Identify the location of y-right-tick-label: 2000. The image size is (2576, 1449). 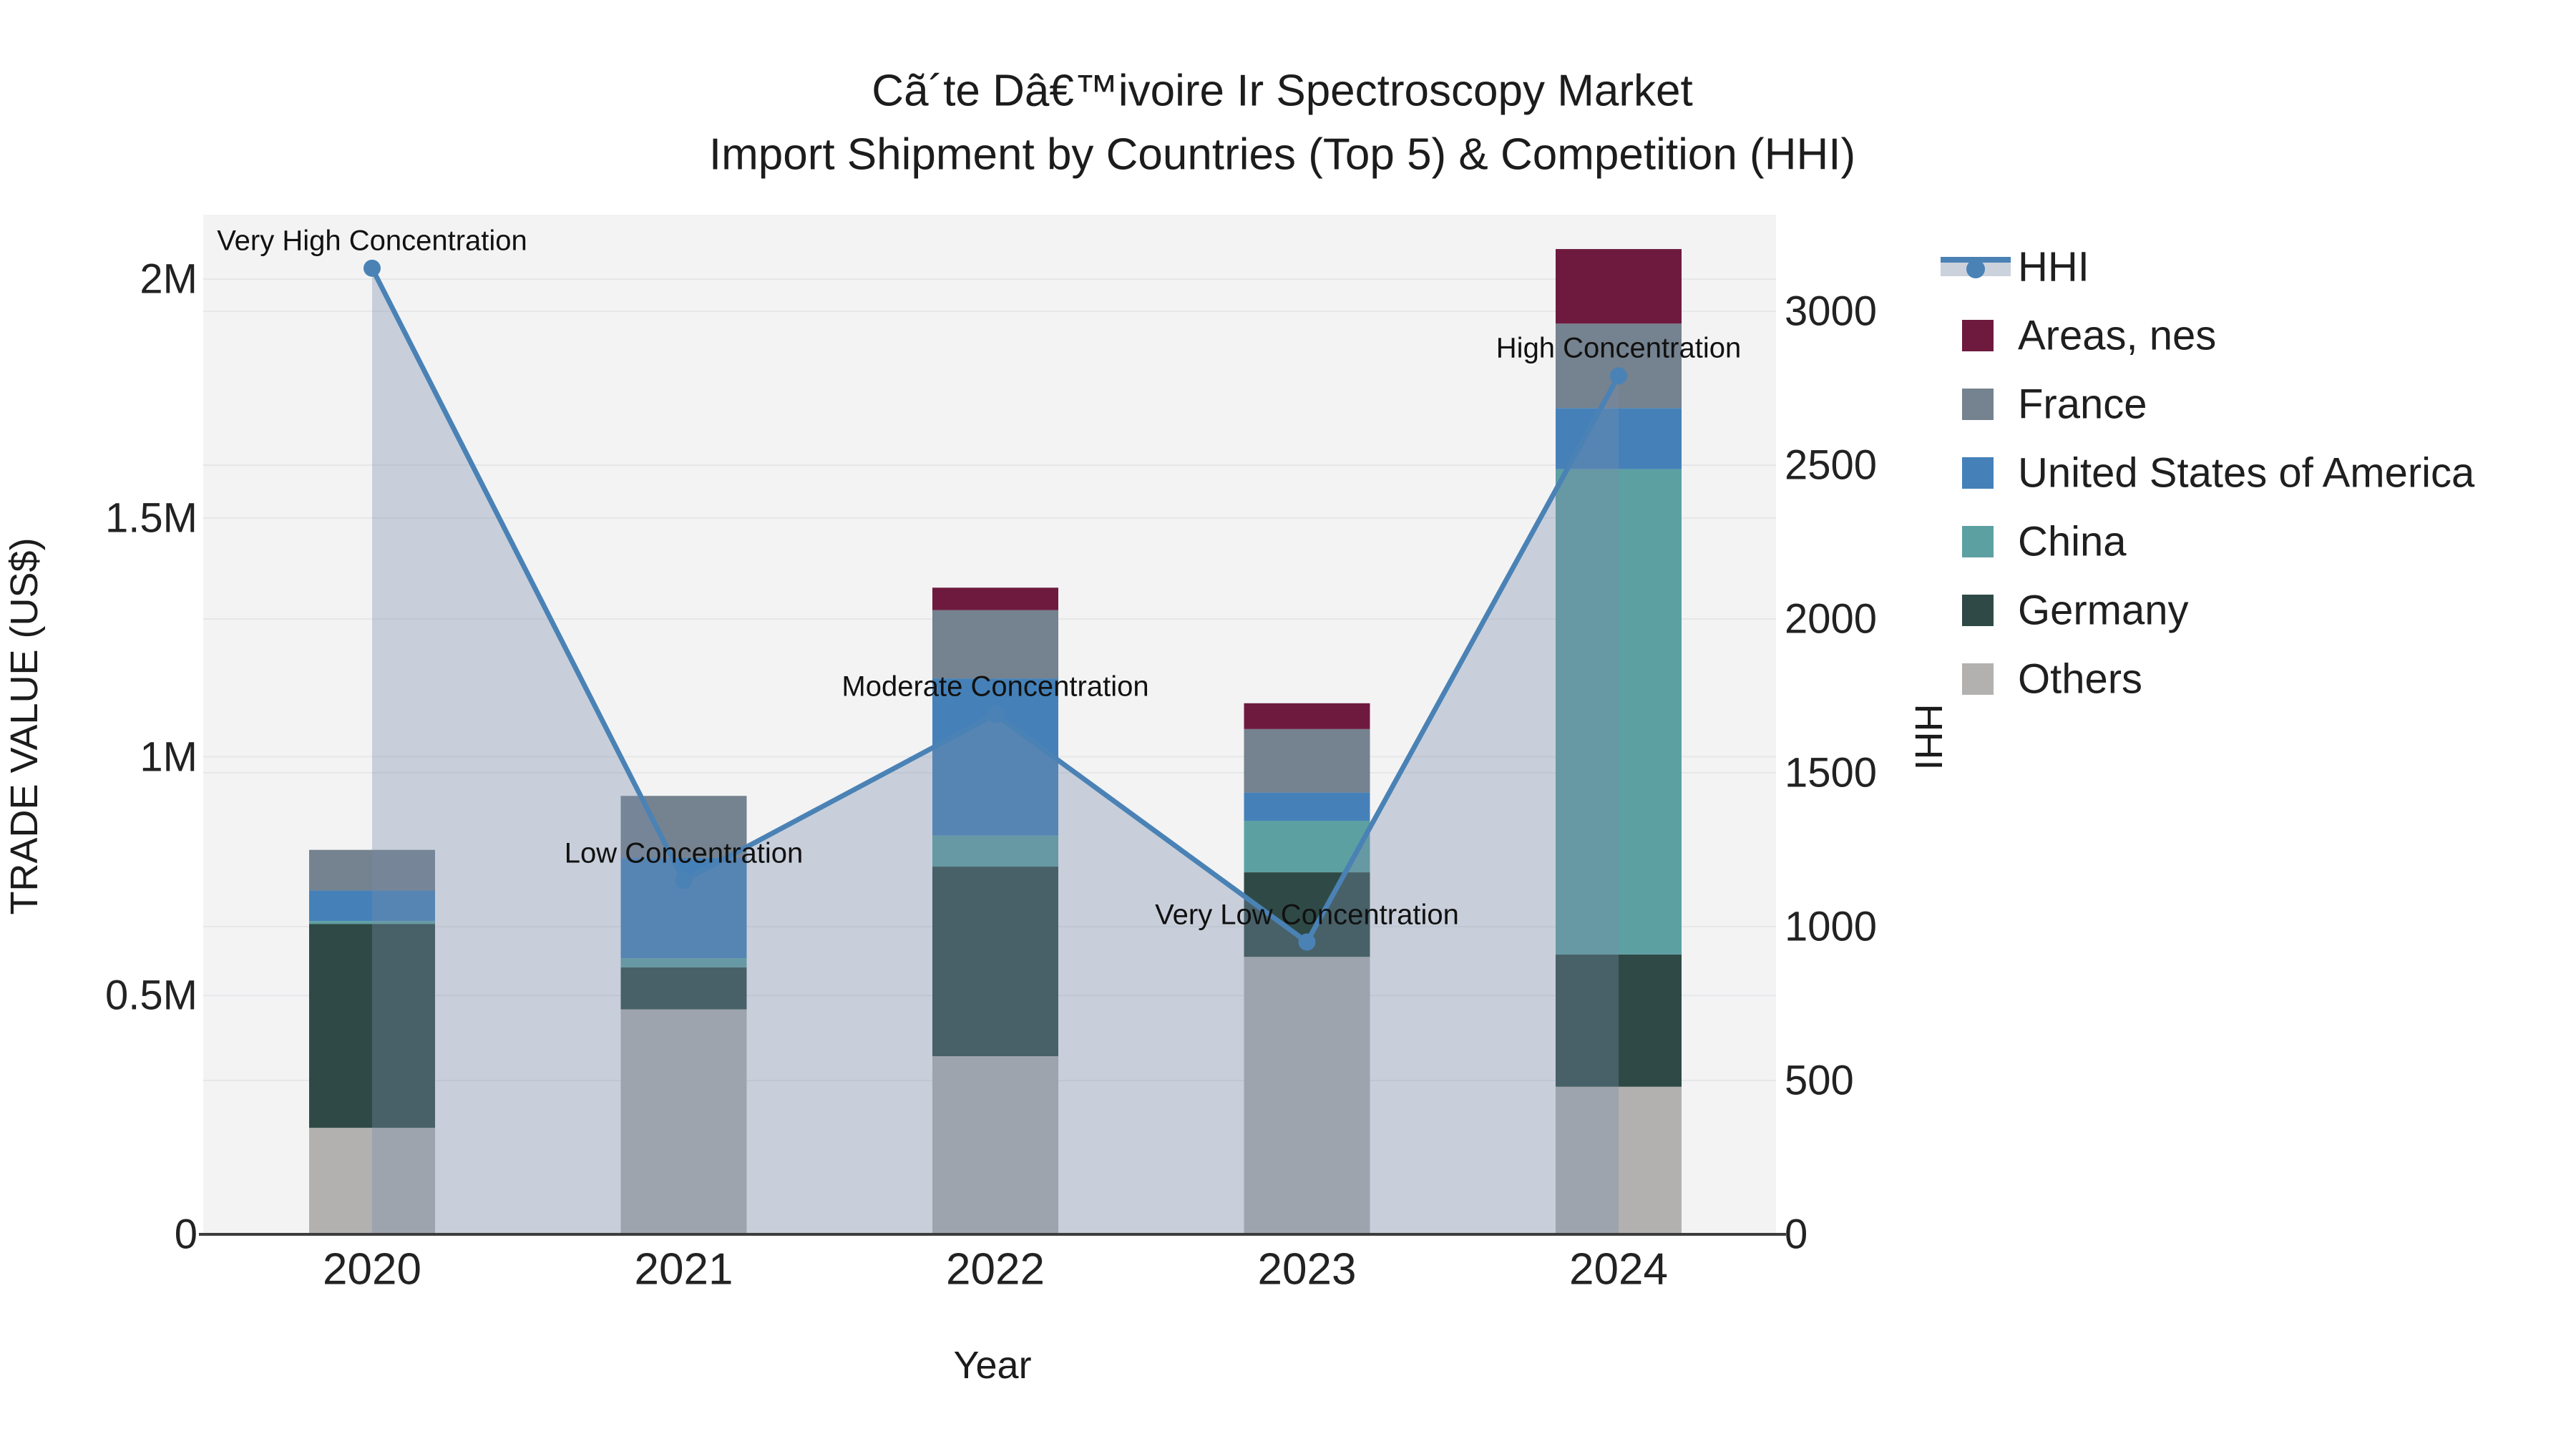
(1831, 619).